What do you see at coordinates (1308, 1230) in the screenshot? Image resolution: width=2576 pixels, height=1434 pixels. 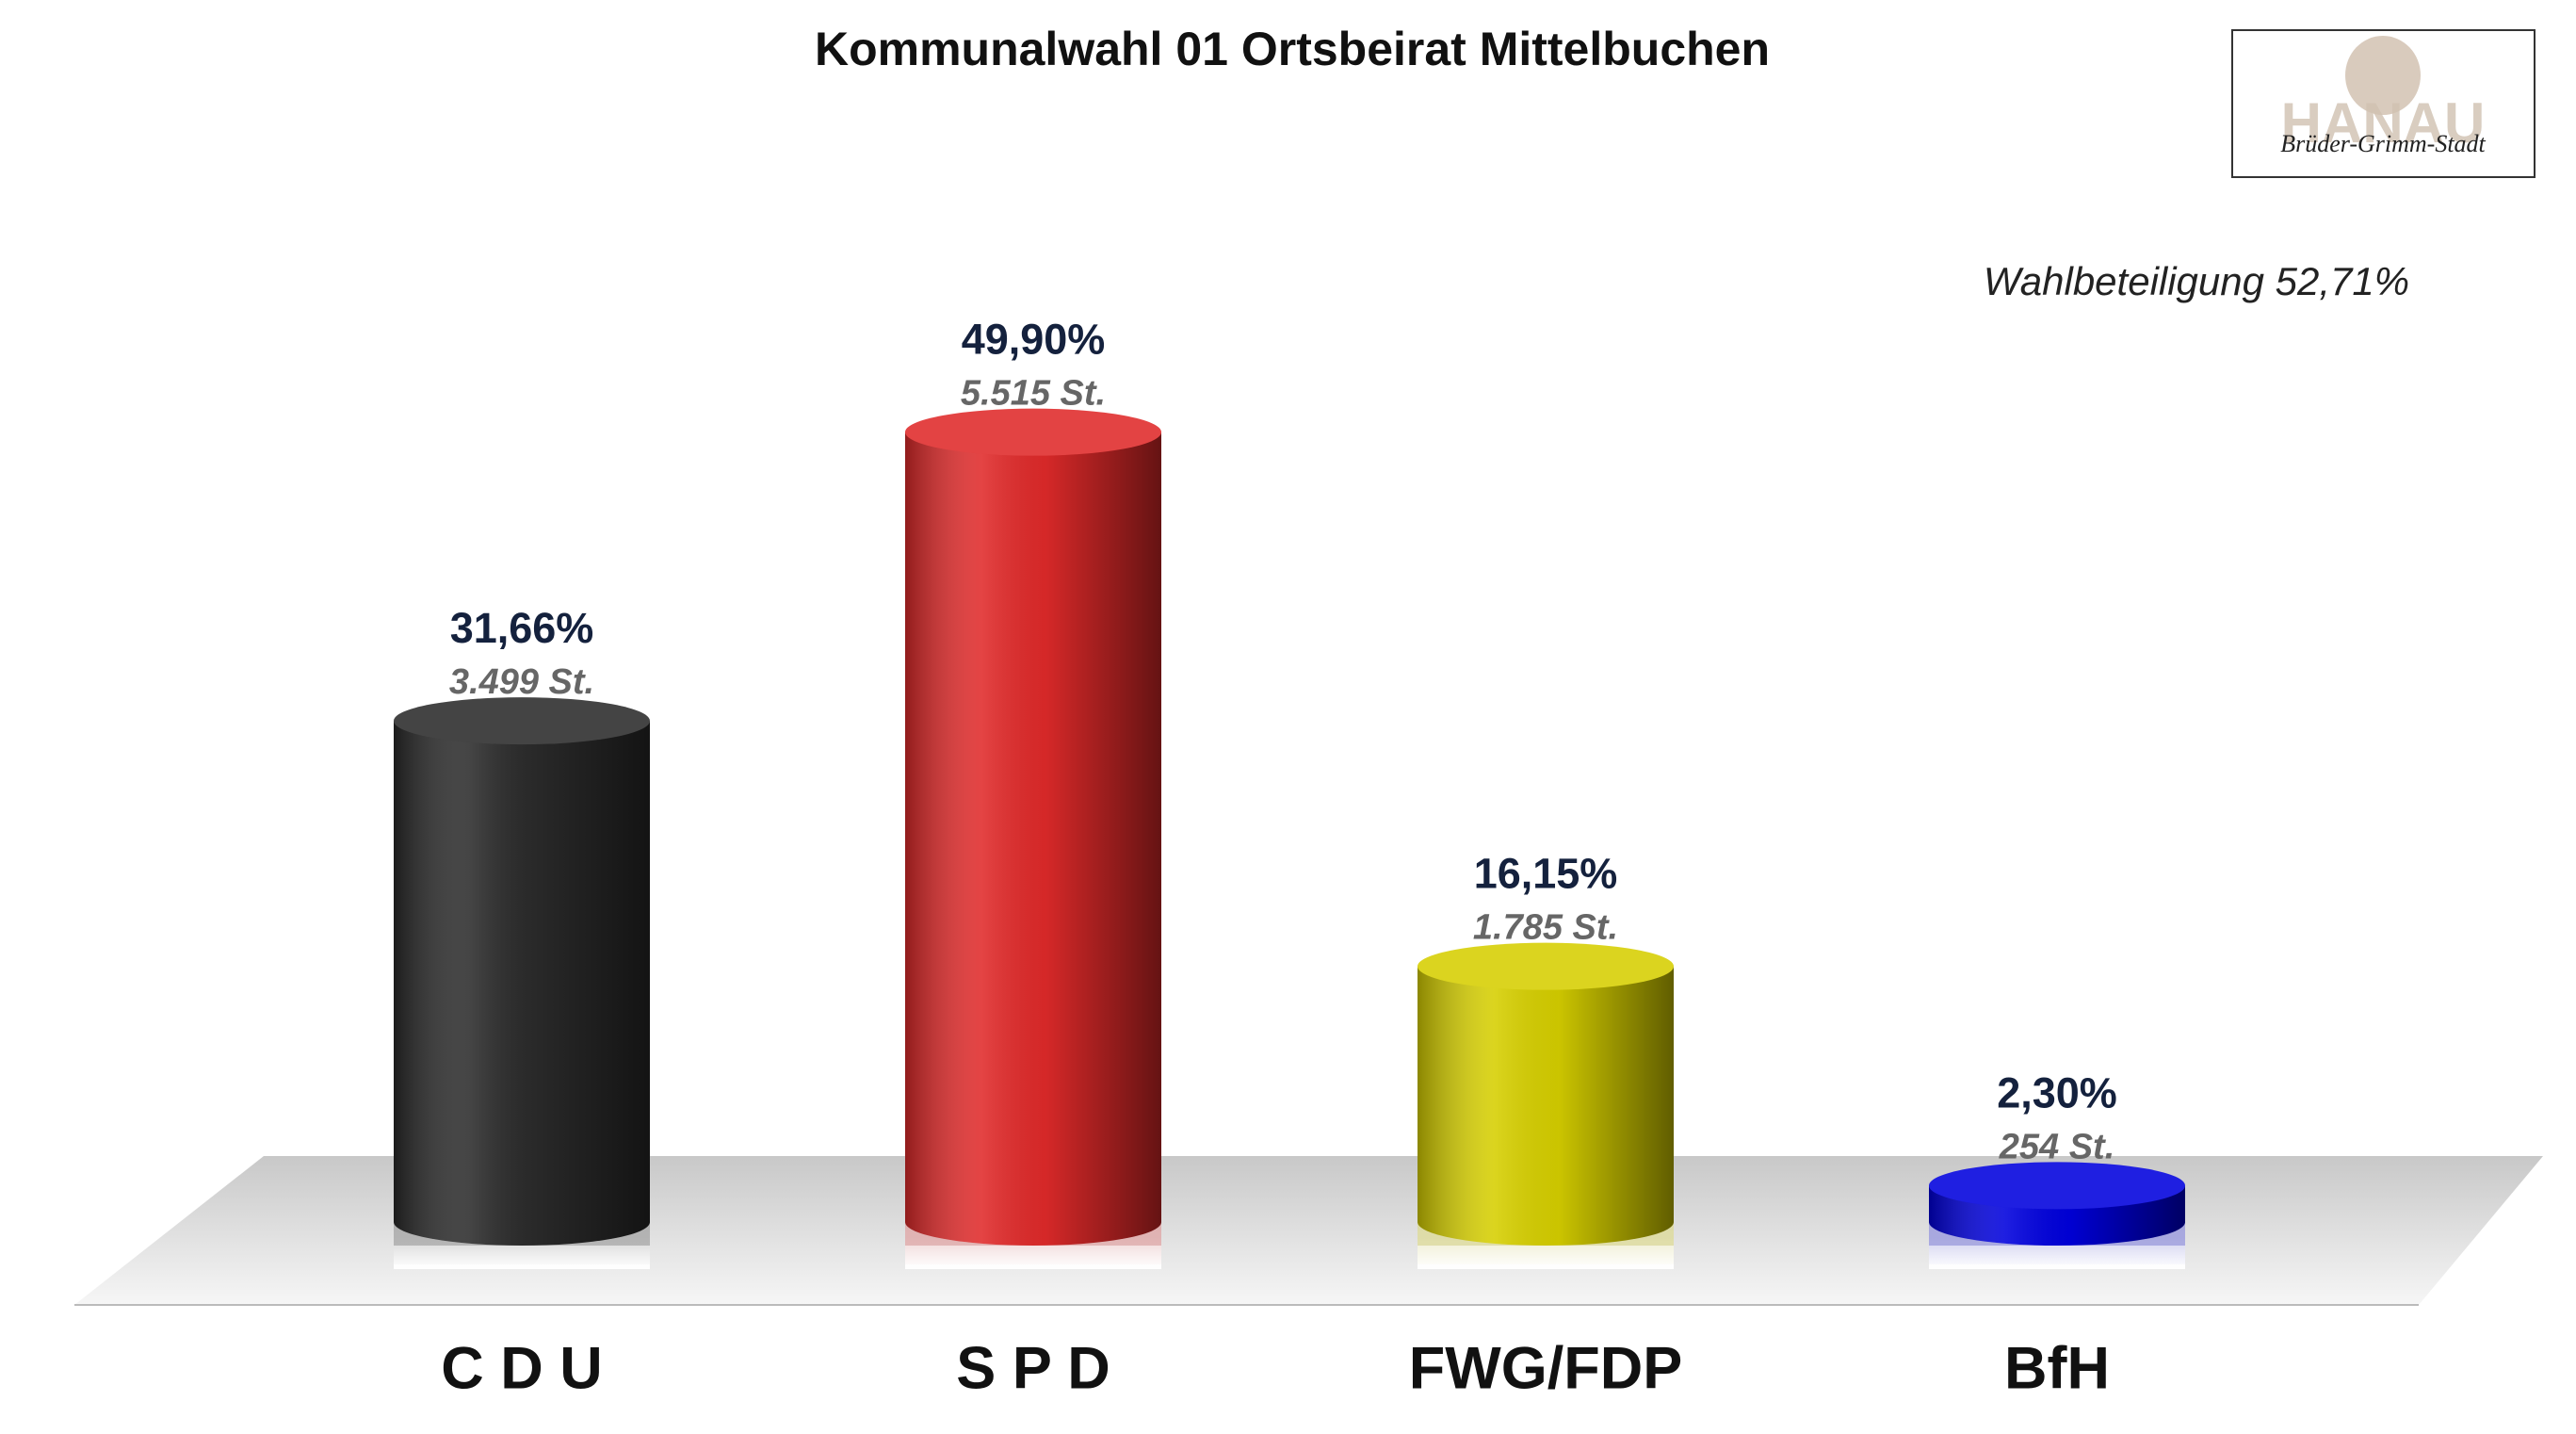 I see `floor` at bounding box center [1308, 1230].